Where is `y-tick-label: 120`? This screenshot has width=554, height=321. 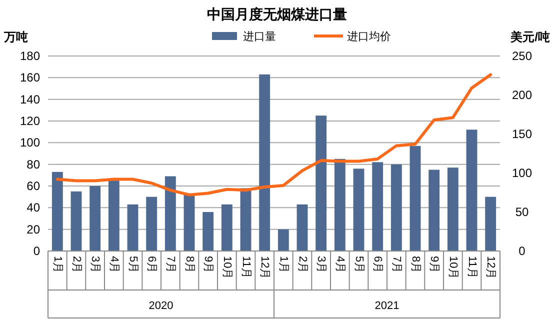
y-tick-label: 120 is located at coordinates (30, 121).